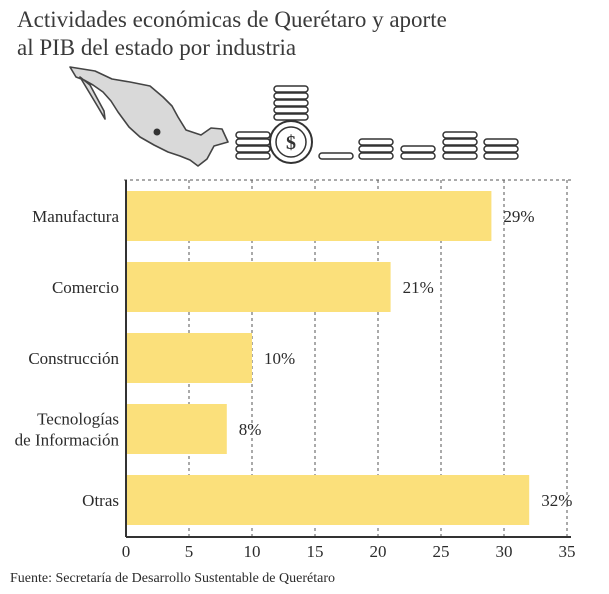 The height and width of the screenshot is (594, 609). Describe the element at coordinates (67, 430) in the screenshot. I see `category-label: Tecnologías de Información` at that location.